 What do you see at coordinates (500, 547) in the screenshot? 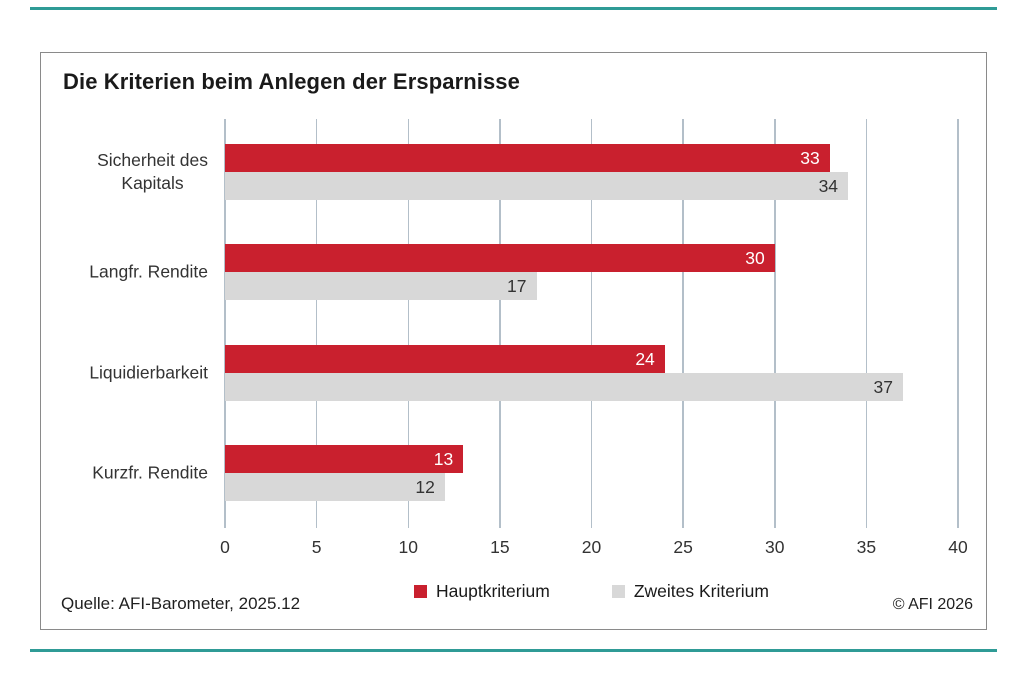
I see `x-tick-label: 15` at bounding box center [500, 547].